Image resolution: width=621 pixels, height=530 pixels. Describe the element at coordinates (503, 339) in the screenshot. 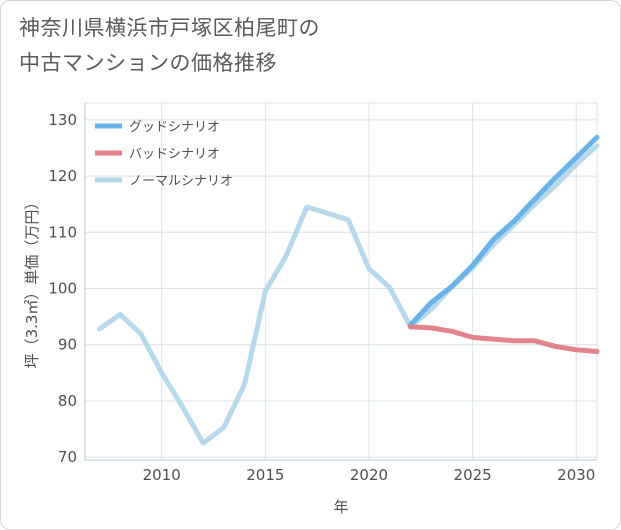

I see `series-line-bad` at that location.